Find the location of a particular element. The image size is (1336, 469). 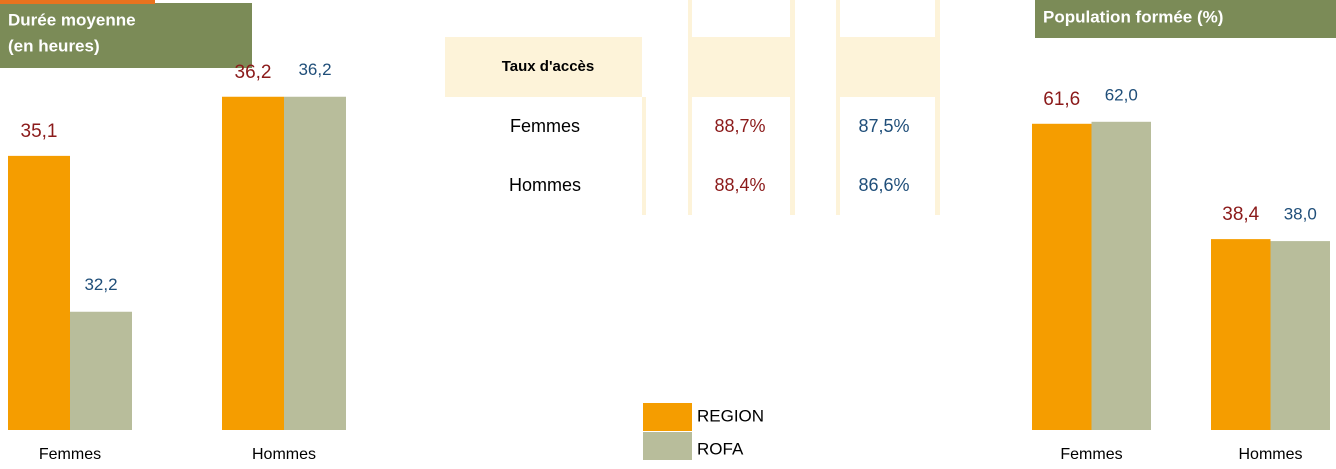

data-label: 38,0 is located at coordinates (1300, 214).